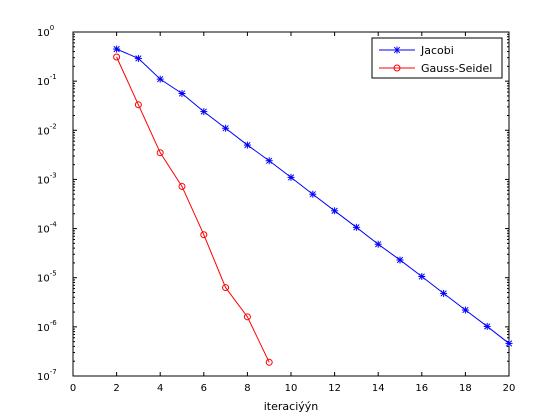 The height and width of the screenshot is (420, 560). What do you see at coordinates (47, 375) in the screenshot?
I see `y-tick-label: 10⁻⁷` at bounding box center [47, 375].